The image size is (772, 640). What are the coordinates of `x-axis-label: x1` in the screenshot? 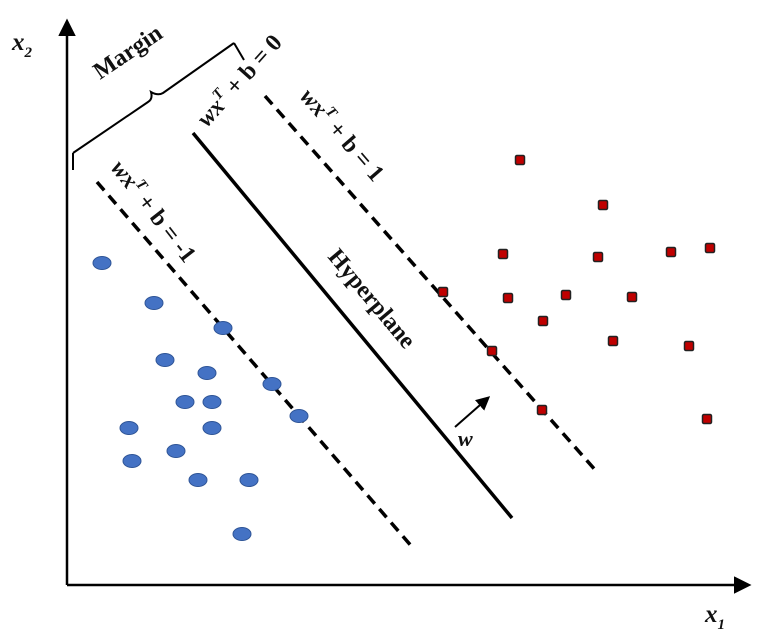 It's located at (714, 617).